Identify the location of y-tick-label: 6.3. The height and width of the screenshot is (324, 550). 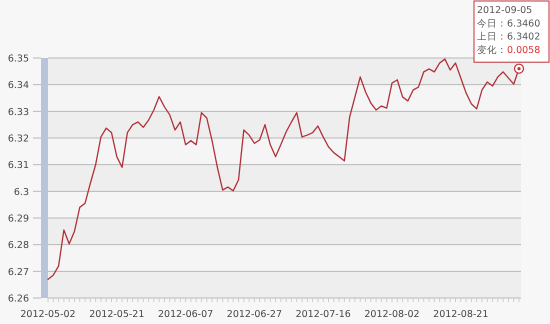
(21, 192).